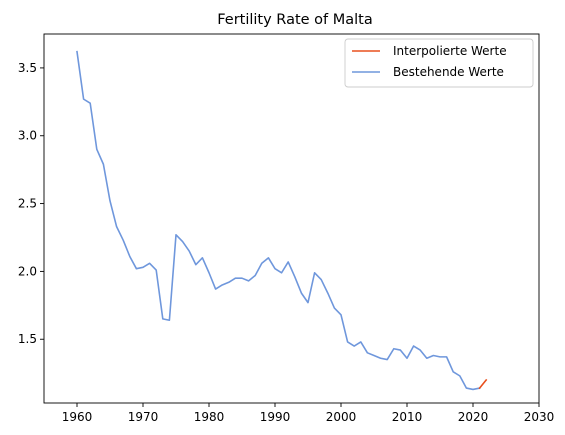 The width and height of the screenshot is (565, 435). Describe the element at coordinates (483, 384) in the screenshot. I see `series-line-interpolated` at that location.